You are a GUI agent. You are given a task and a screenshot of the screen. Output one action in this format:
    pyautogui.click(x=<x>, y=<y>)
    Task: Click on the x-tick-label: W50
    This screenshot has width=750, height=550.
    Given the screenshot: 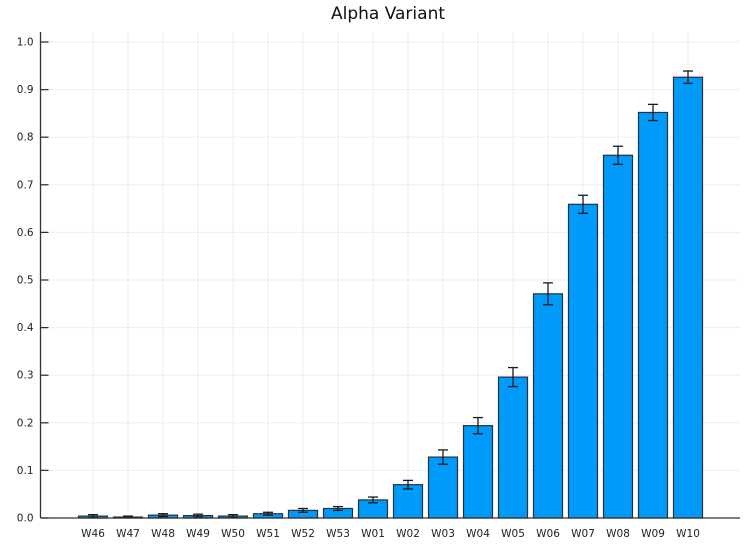 What is the action you would take?
    pyautogui.click(x=233, y=534)
    